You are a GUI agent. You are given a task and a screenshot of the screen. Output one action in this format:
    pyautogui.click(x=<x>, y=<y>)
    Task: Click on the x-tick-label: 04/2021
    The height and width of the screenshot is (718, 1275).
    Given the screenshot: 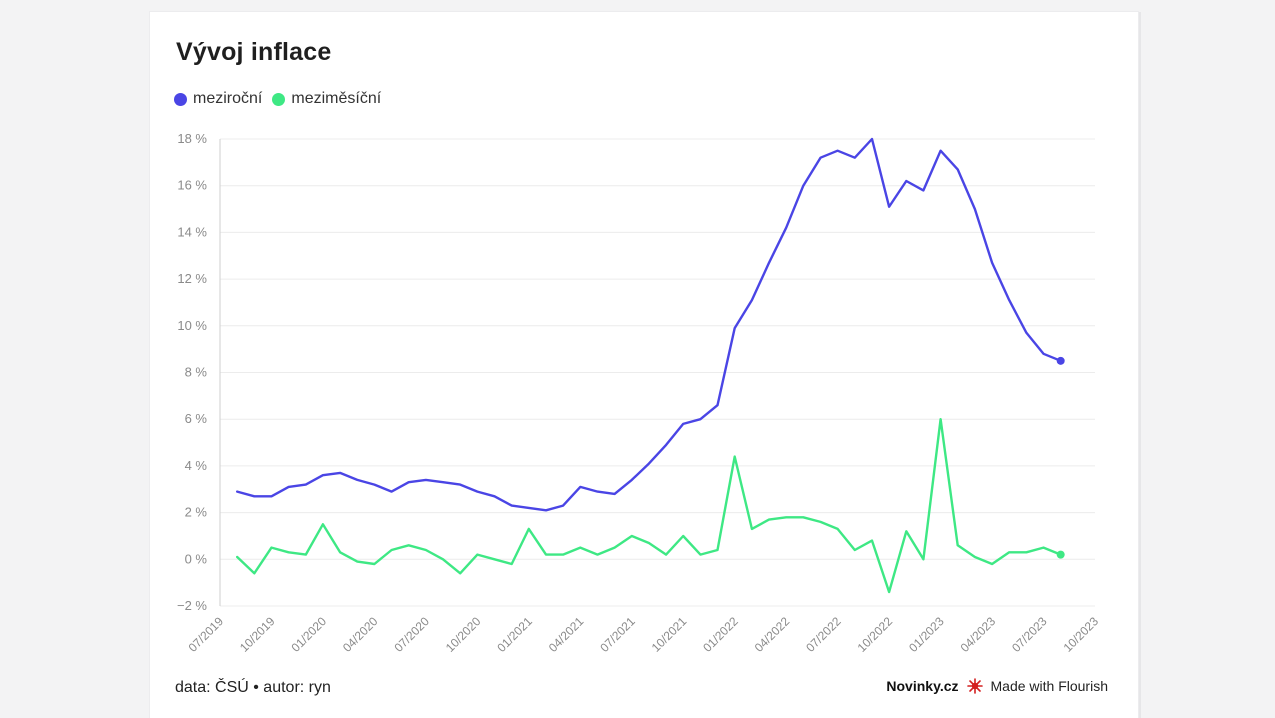 What is the action you would take?
    pyautogui.click(x=566, y=634)
    